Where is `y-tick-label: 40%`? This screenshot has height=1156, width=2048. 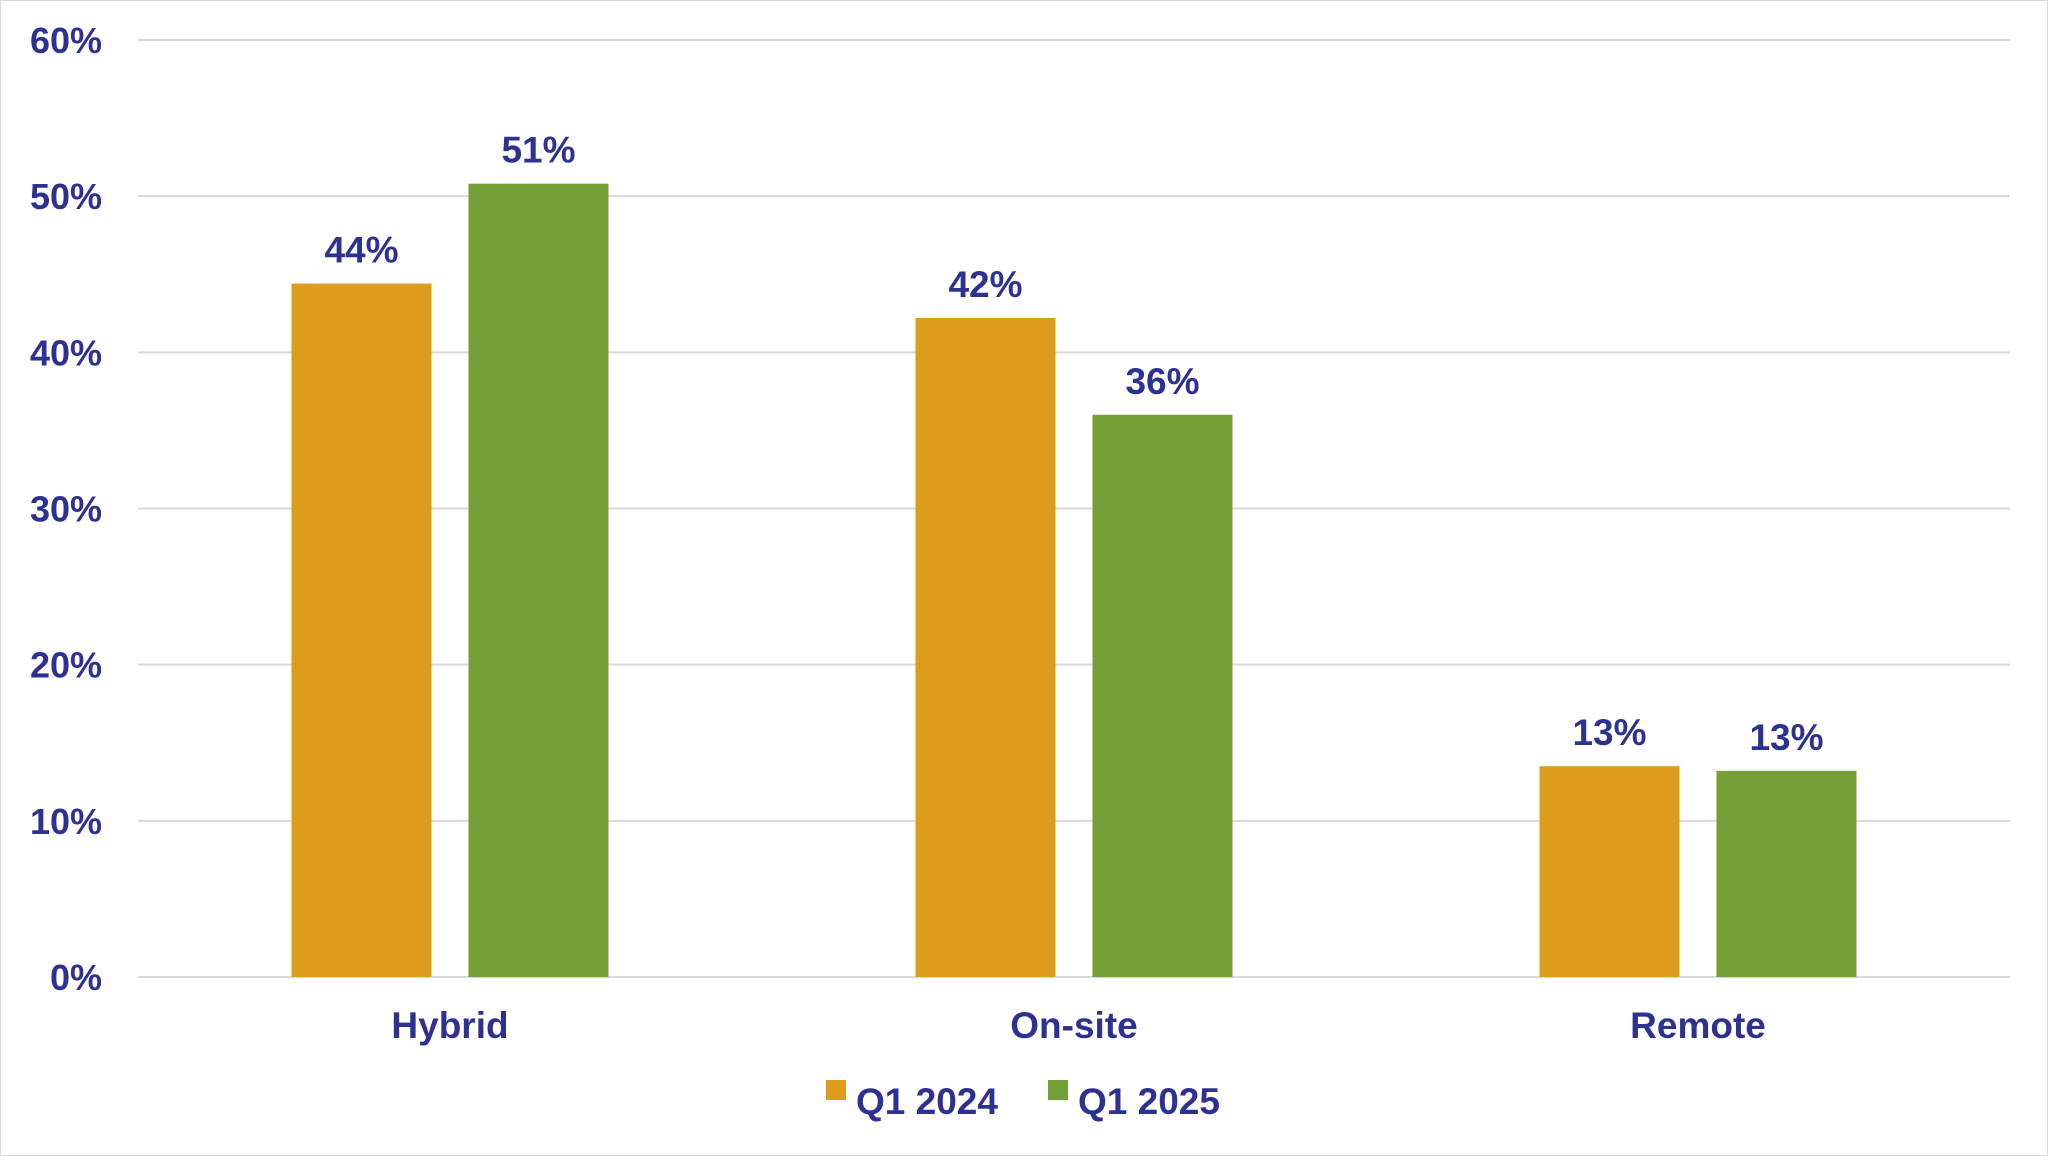
y-tick-label: 40% is located at coordinates (66, 352).